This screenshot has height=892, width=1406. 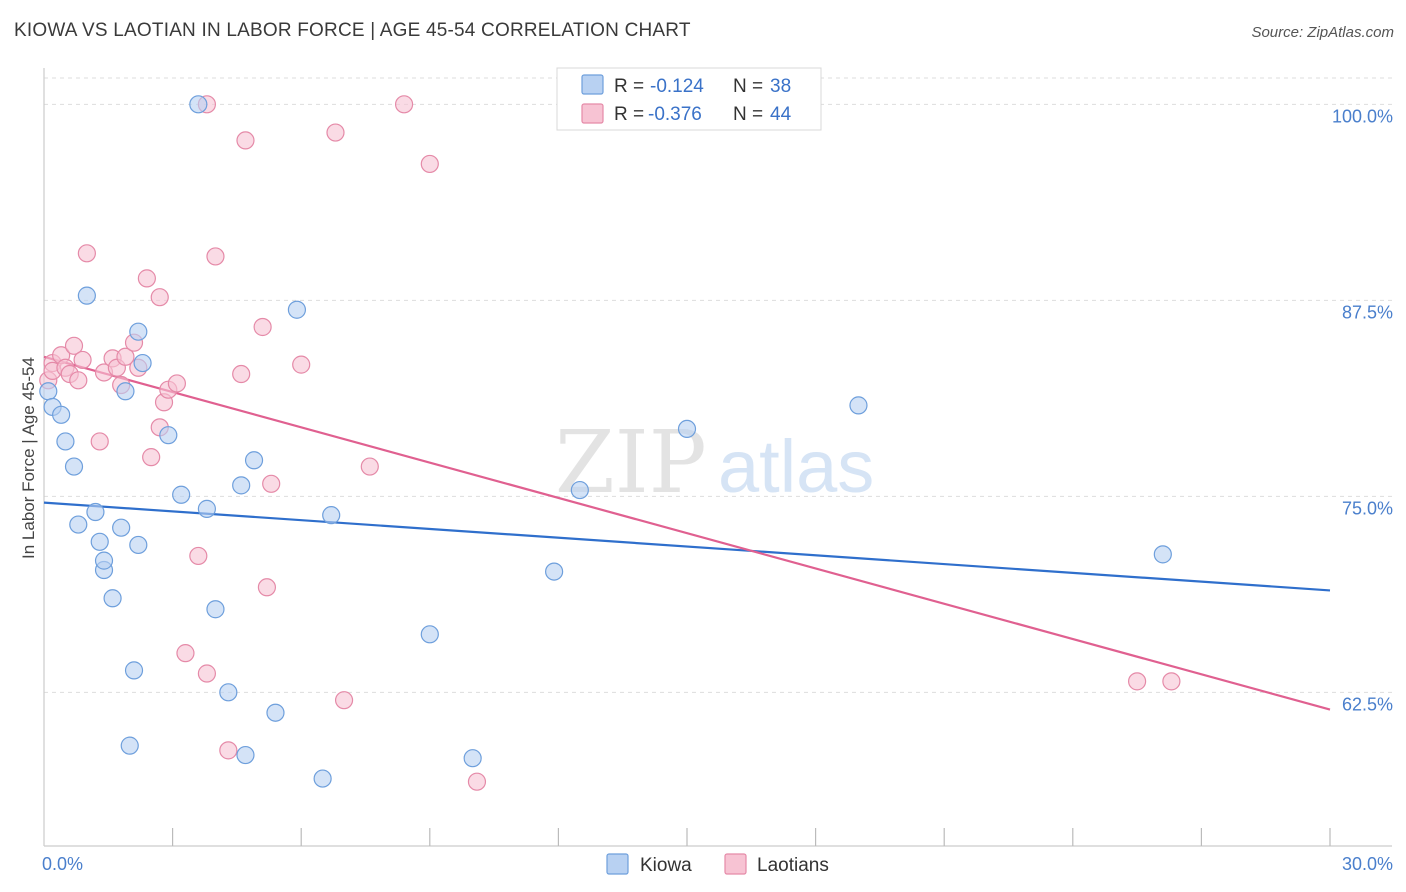 I want to click on x-tick-label: 30.0%, so click(x=1367, y=864).